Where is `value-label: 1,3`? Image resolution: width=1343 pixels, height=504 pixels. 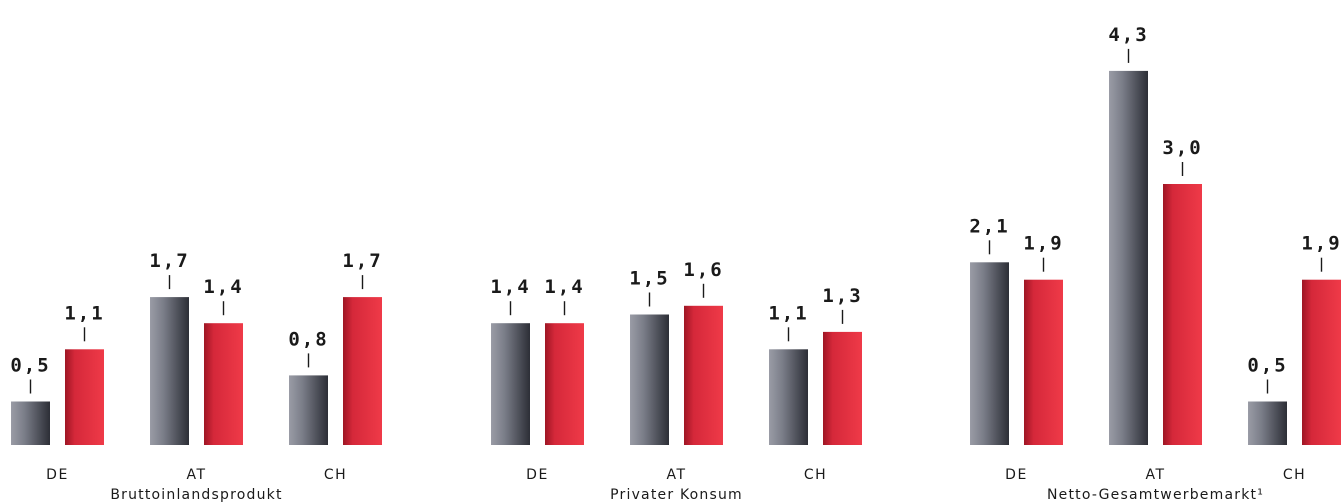 value-label: 1,3 is located at coordinates (842, 296).